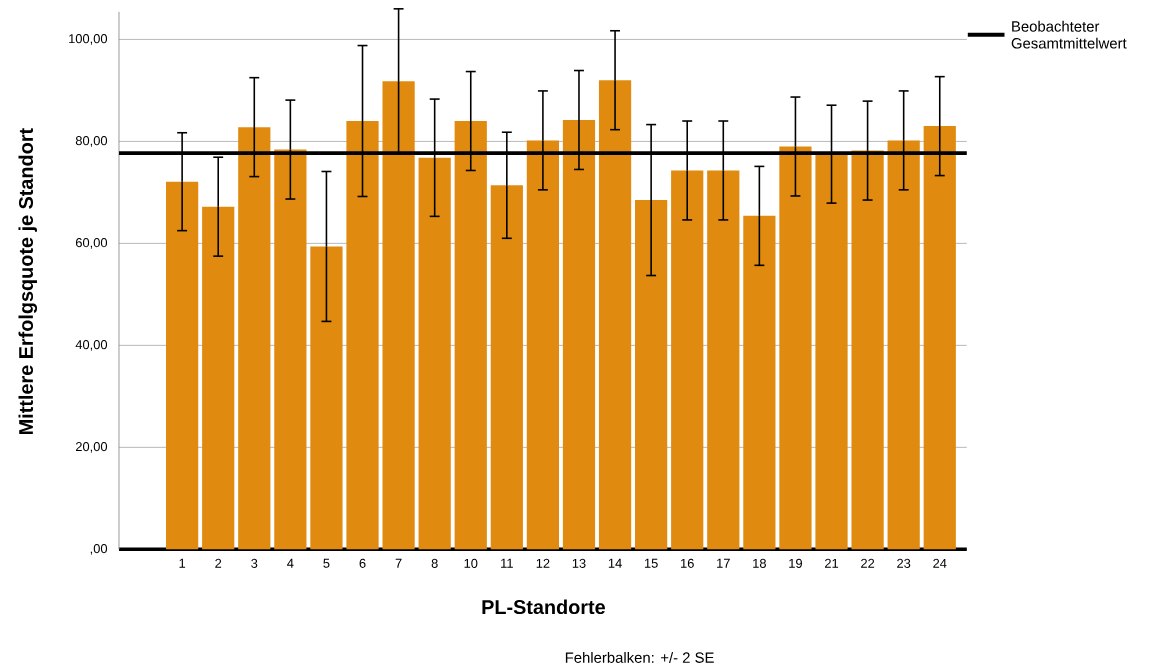 The width and height of the screenshot is (1163, 666). Describe the element at coordinates (398, 563) in the screenshot. I see `x-tick-label: 7` at that location.